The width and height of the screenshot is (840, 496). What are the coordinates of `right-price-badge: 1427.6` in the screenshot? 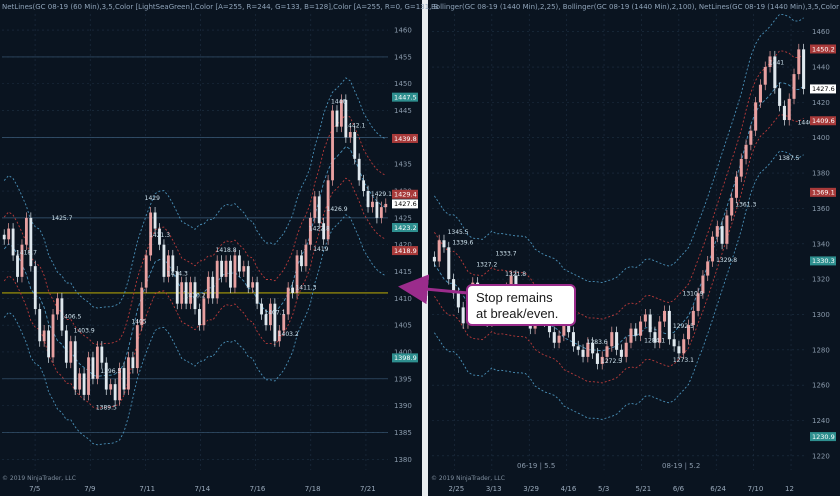 It's located at (823, 89).